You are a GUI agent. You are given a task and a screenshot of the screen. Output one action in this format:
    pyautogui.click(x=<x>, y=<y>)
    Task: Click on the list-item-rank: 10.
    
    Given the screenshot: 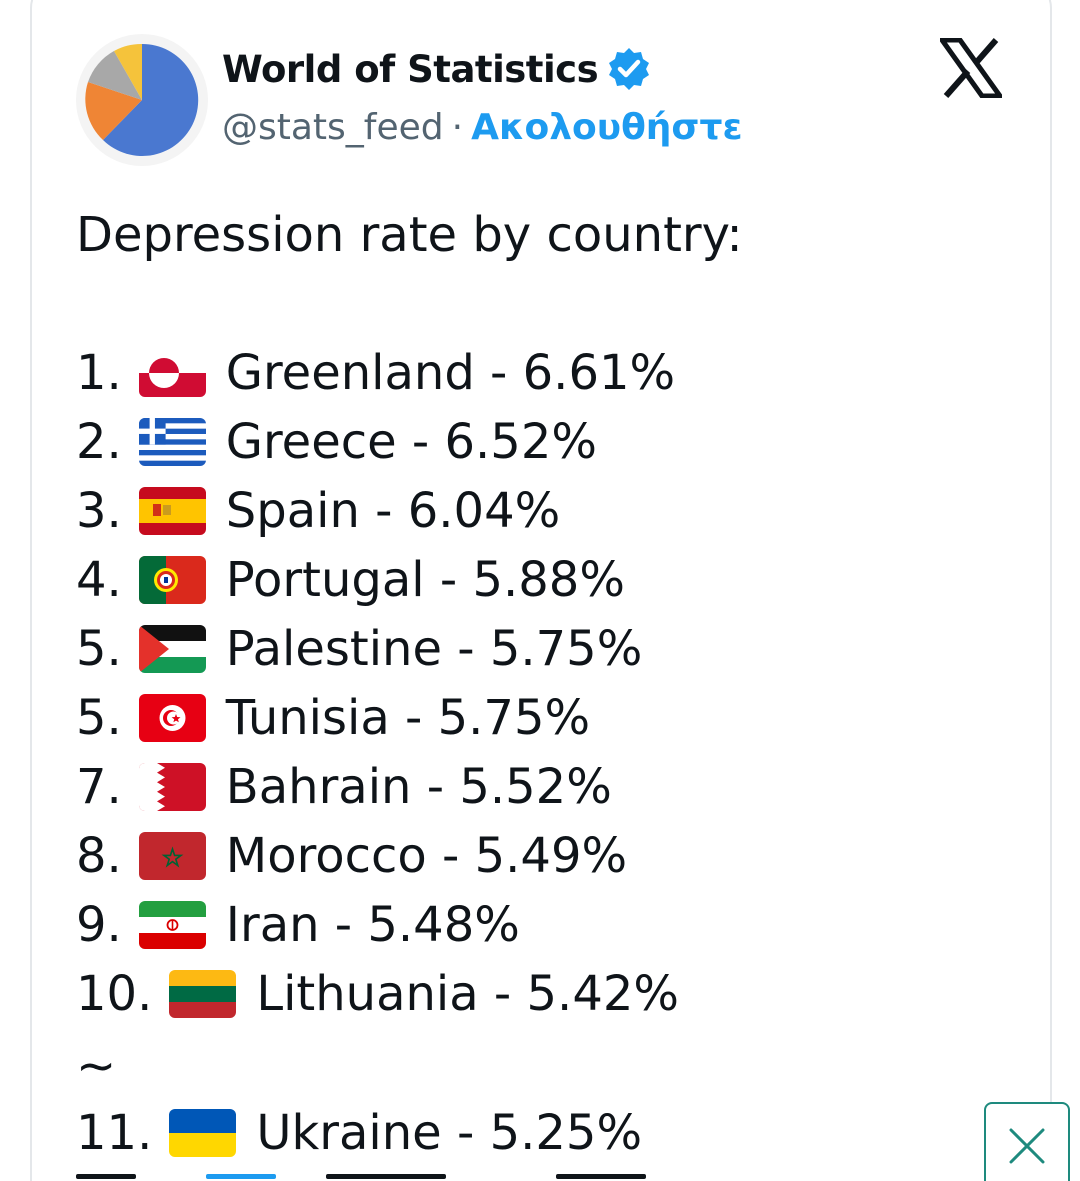 What is the action you would take?
    pyautogui.click(x=114, y=994)
    